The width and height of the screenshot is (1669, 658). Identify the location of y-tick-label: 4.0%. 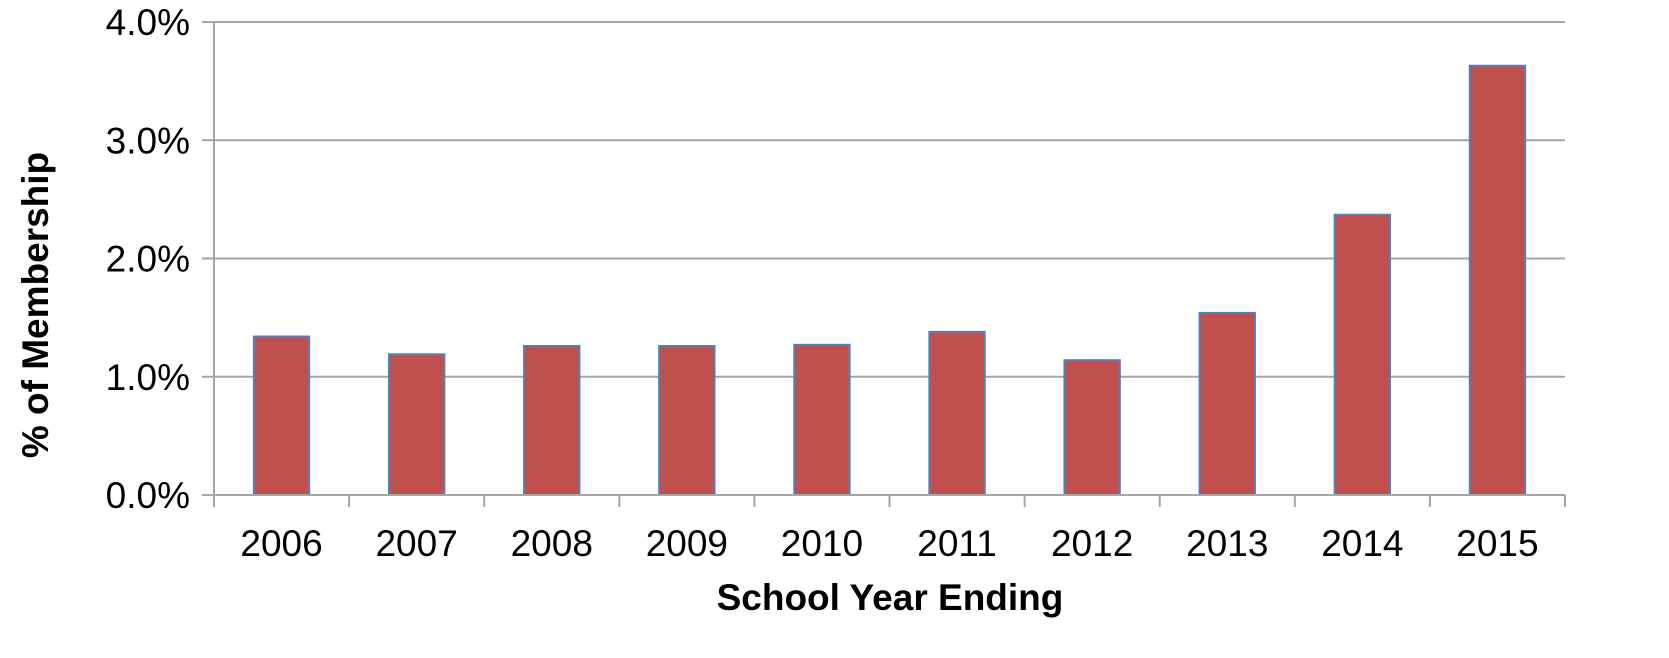
(148, 22).